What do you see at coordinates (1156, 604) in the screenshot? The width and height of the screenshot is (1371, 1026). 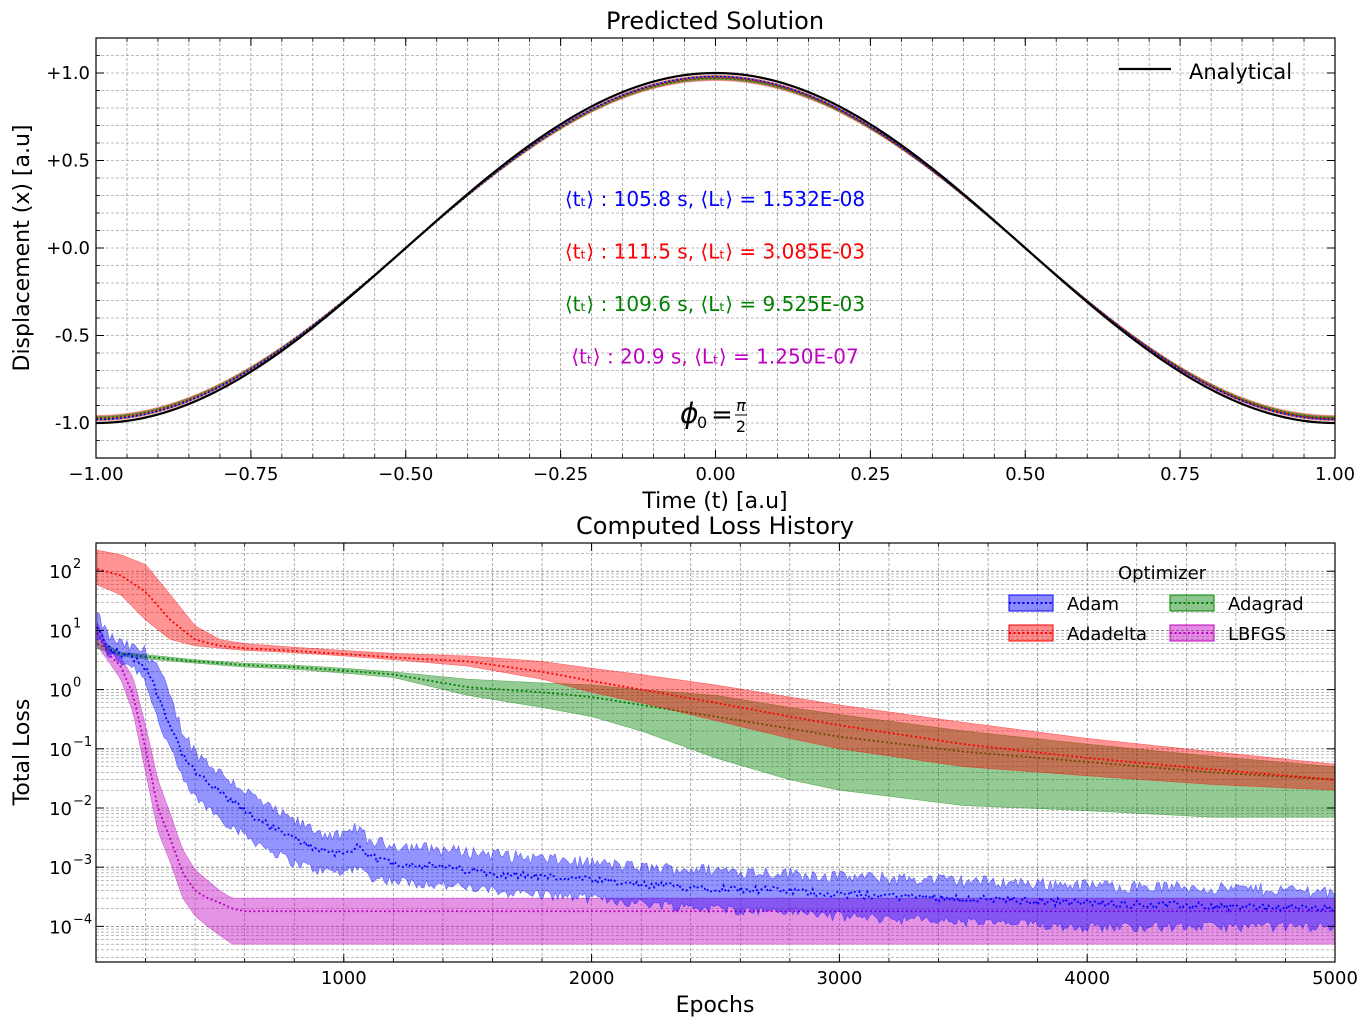 I see `optimizer-legend: Optimizer Adam Adadelta Adagrad LBFGS` at bounding box center [1156, 604].